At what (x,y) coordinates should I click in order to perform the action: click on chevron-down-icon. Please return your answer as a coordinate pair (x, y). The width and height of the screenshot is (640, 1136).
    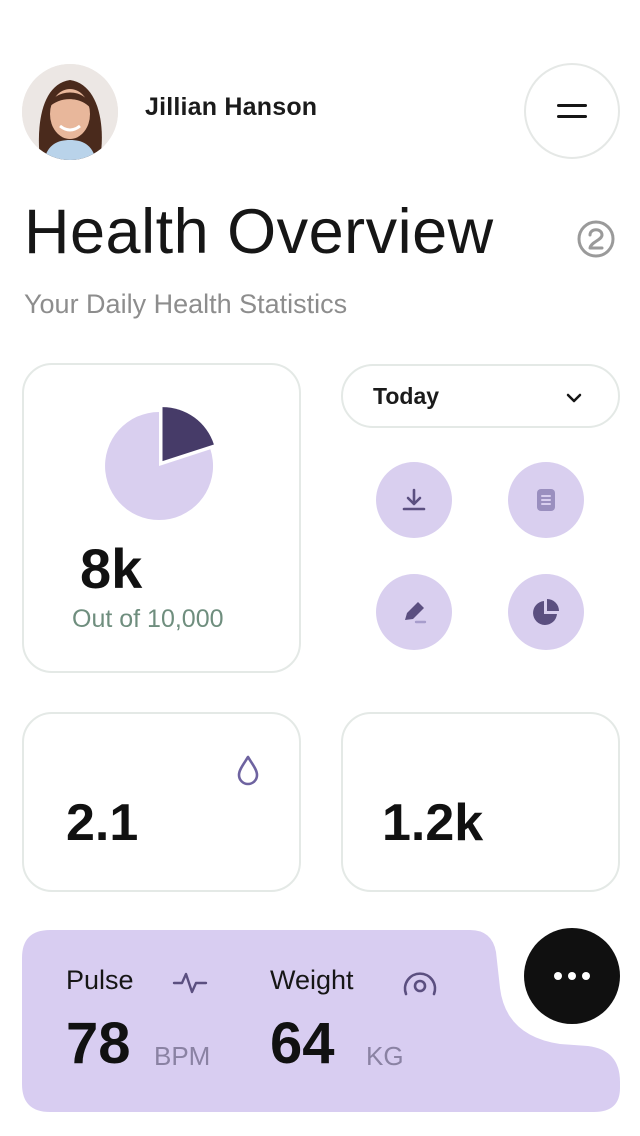
    Looking at the image, I should click on (574, 398).